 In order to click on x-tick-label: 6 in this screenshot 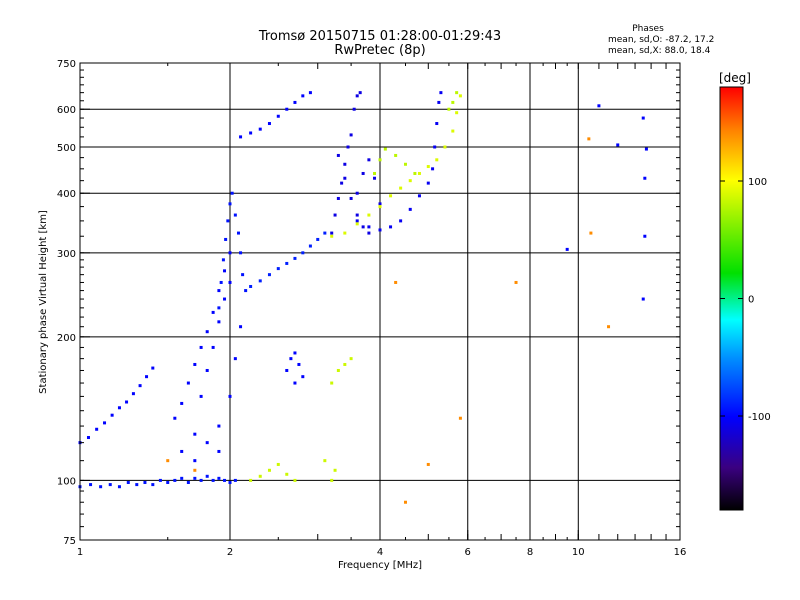, I will do `click(468, 552)`.